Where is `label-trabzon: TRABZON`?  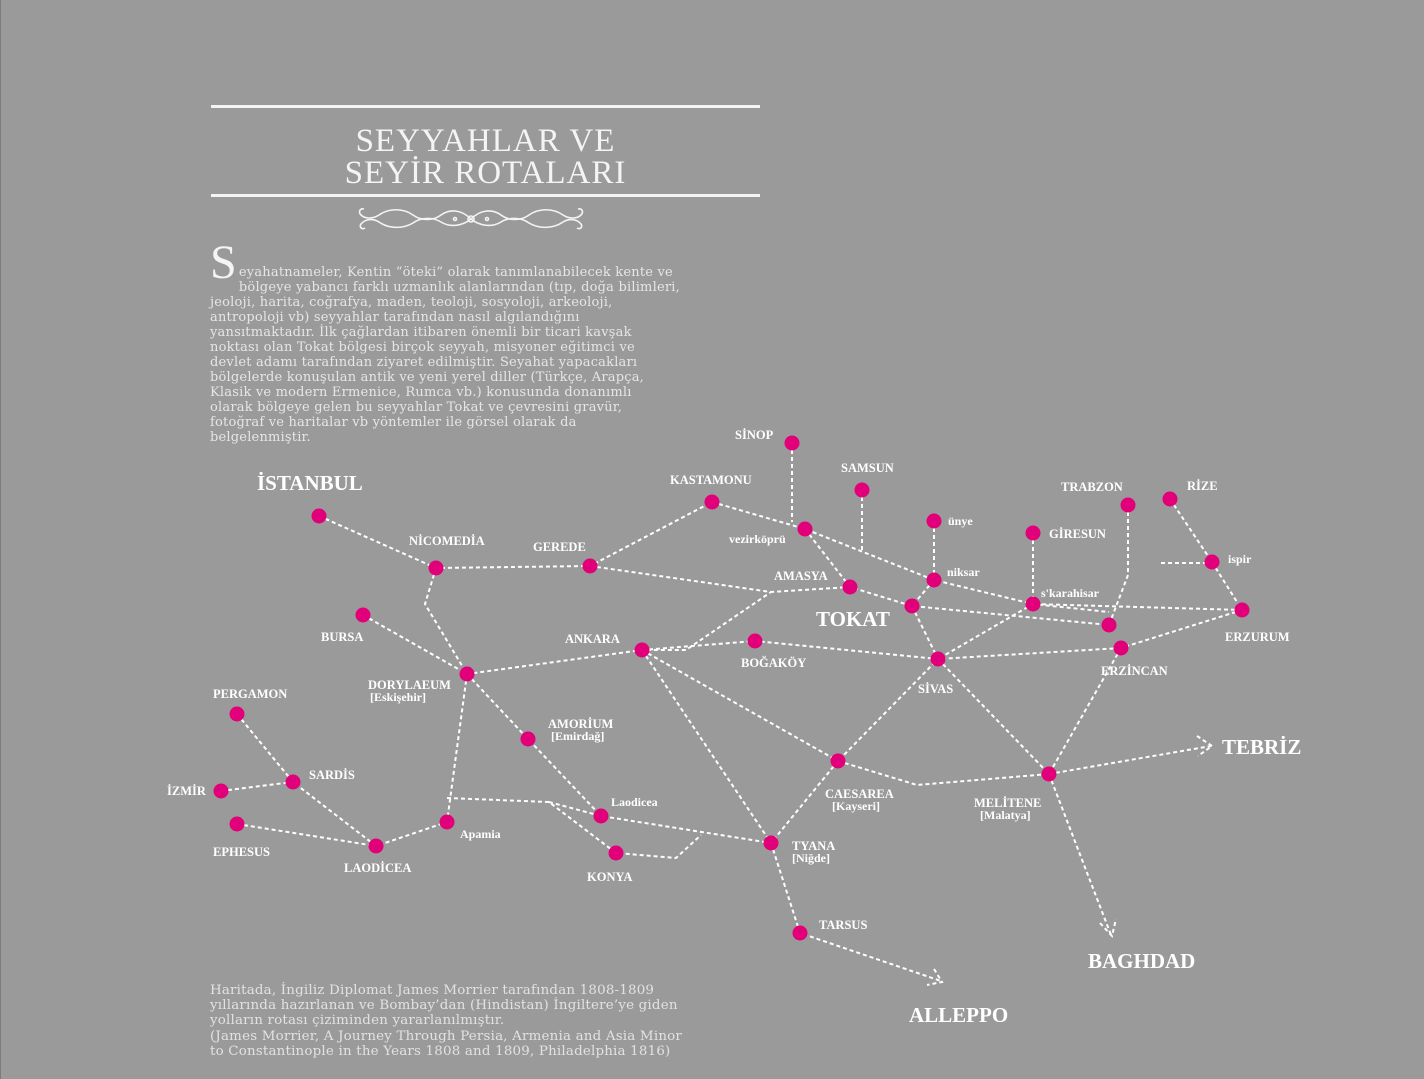 label-trabzon: TRABZON is located at coordinates (1092, 487).